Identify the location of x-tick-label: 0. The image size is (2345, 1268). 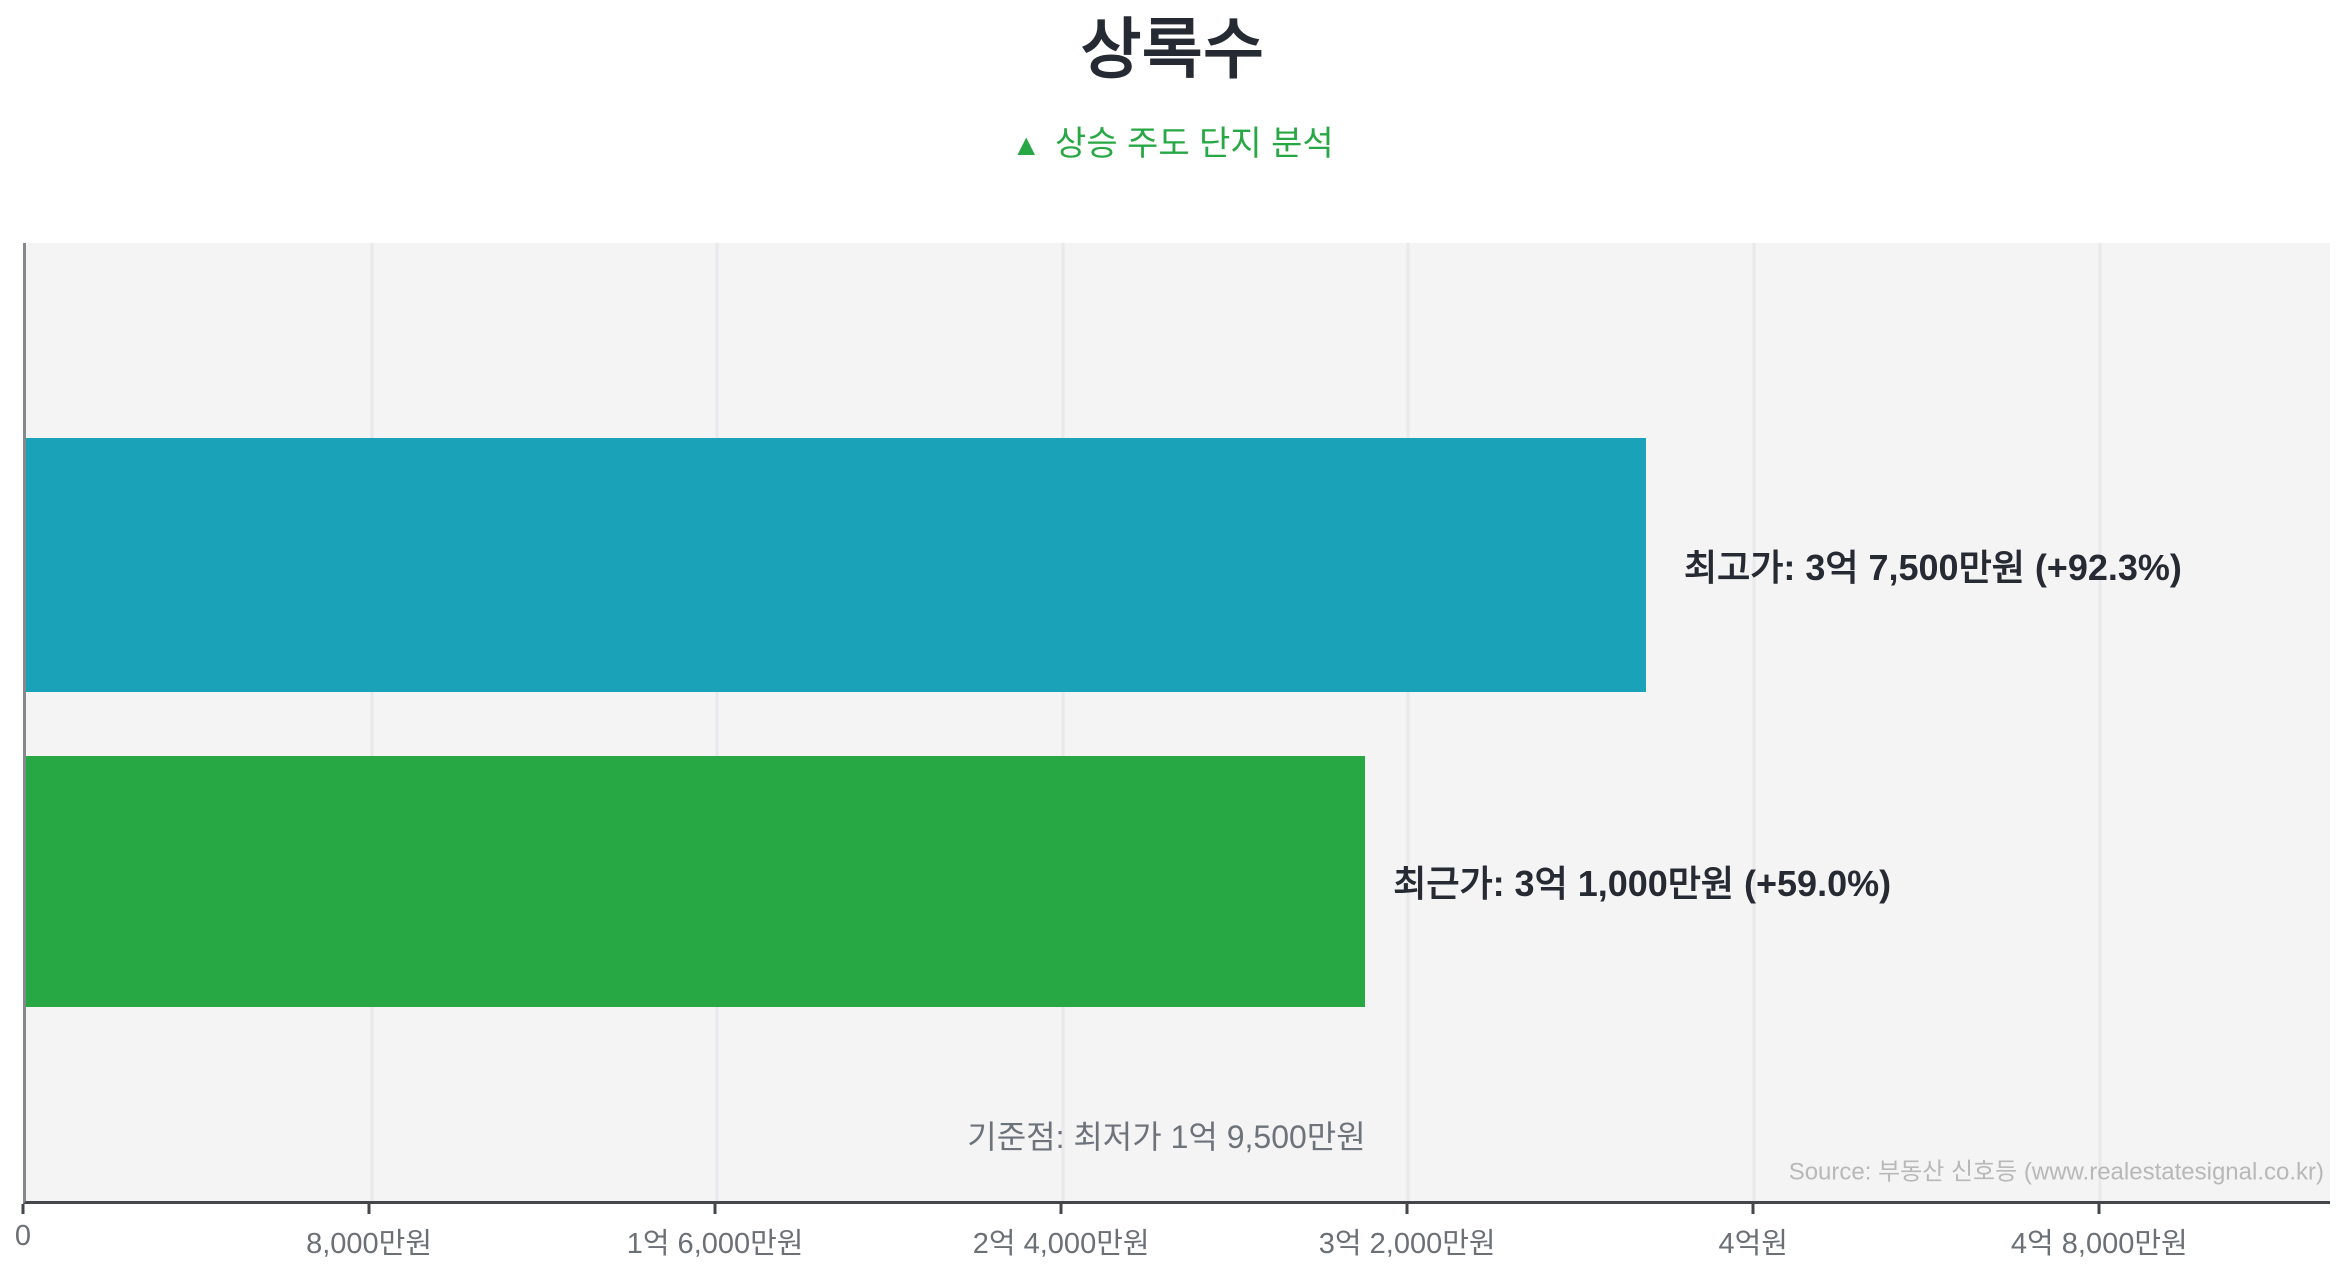
(23, 1236).